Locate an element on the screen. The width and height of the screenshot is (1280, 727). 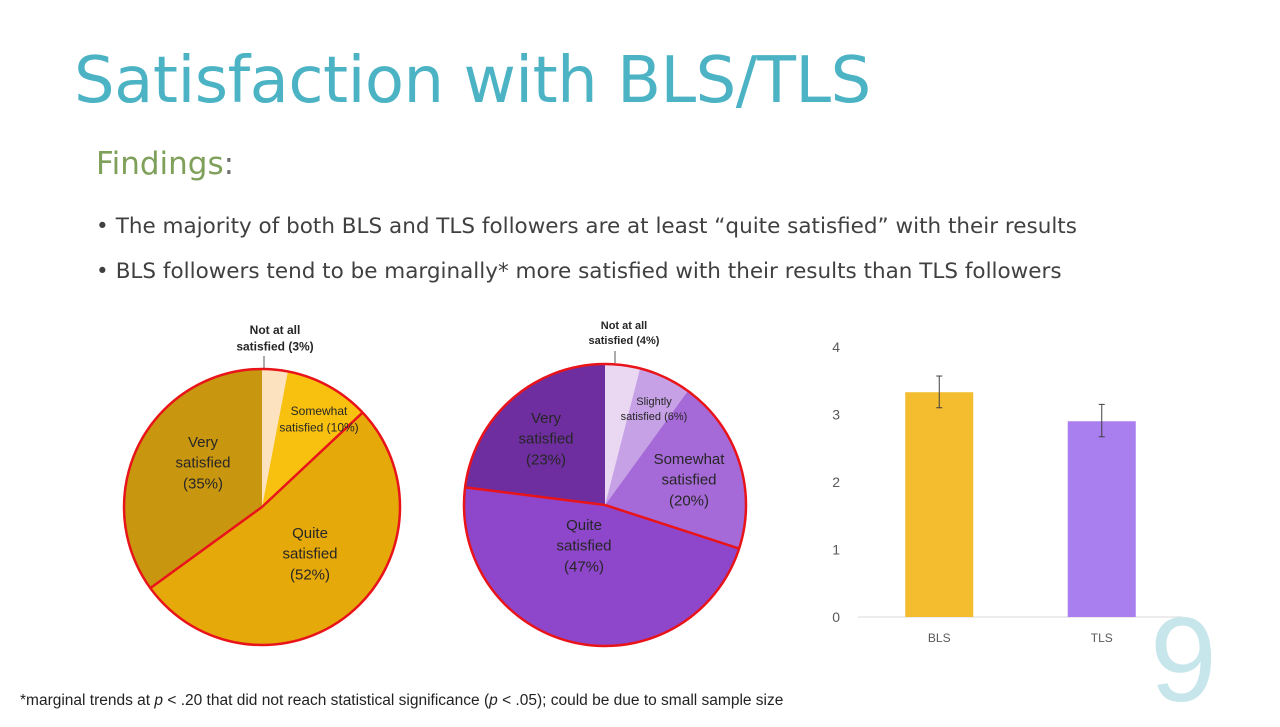
bls-pie-highlight-edge-start is located at coordinates (312, 459).